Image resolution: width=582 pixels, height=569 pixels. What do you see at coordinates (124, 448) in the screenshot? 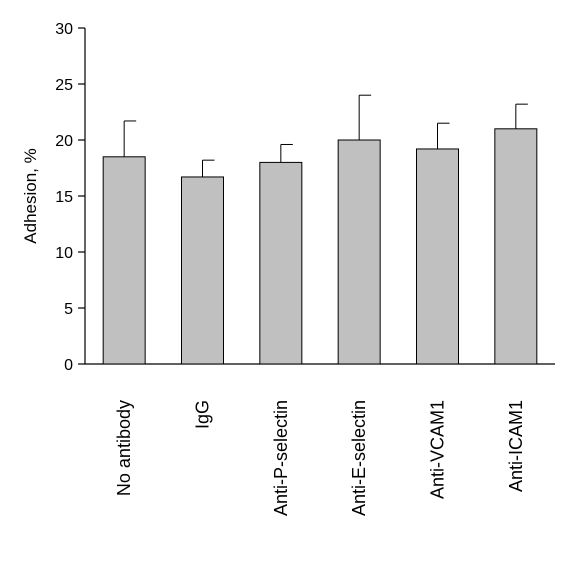
I see `category-label: No antibody` at bounding box center [124, 448].